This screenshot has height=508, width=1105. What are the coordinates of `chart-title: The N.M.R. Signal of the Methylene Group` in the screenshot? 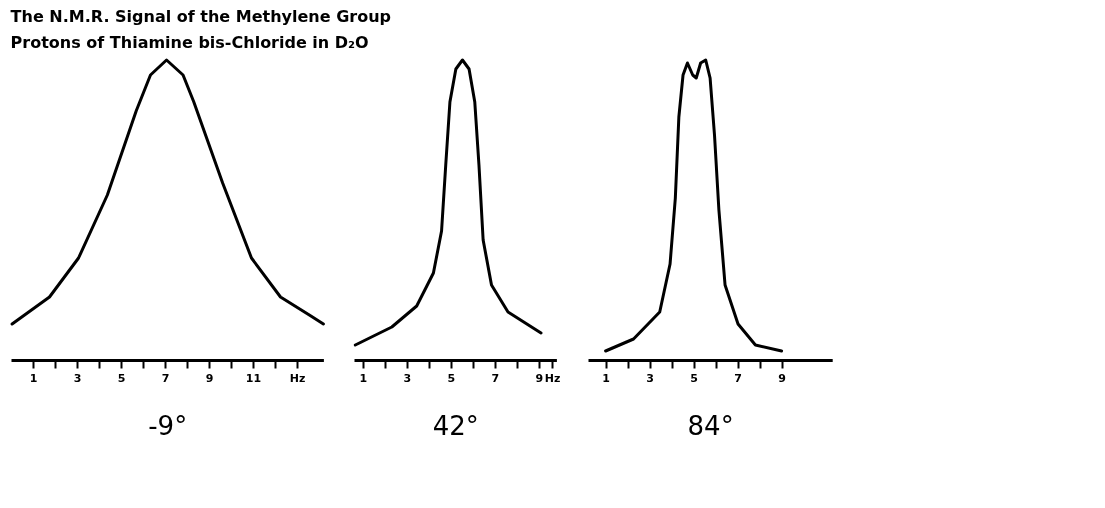 It's located at (201, 16).